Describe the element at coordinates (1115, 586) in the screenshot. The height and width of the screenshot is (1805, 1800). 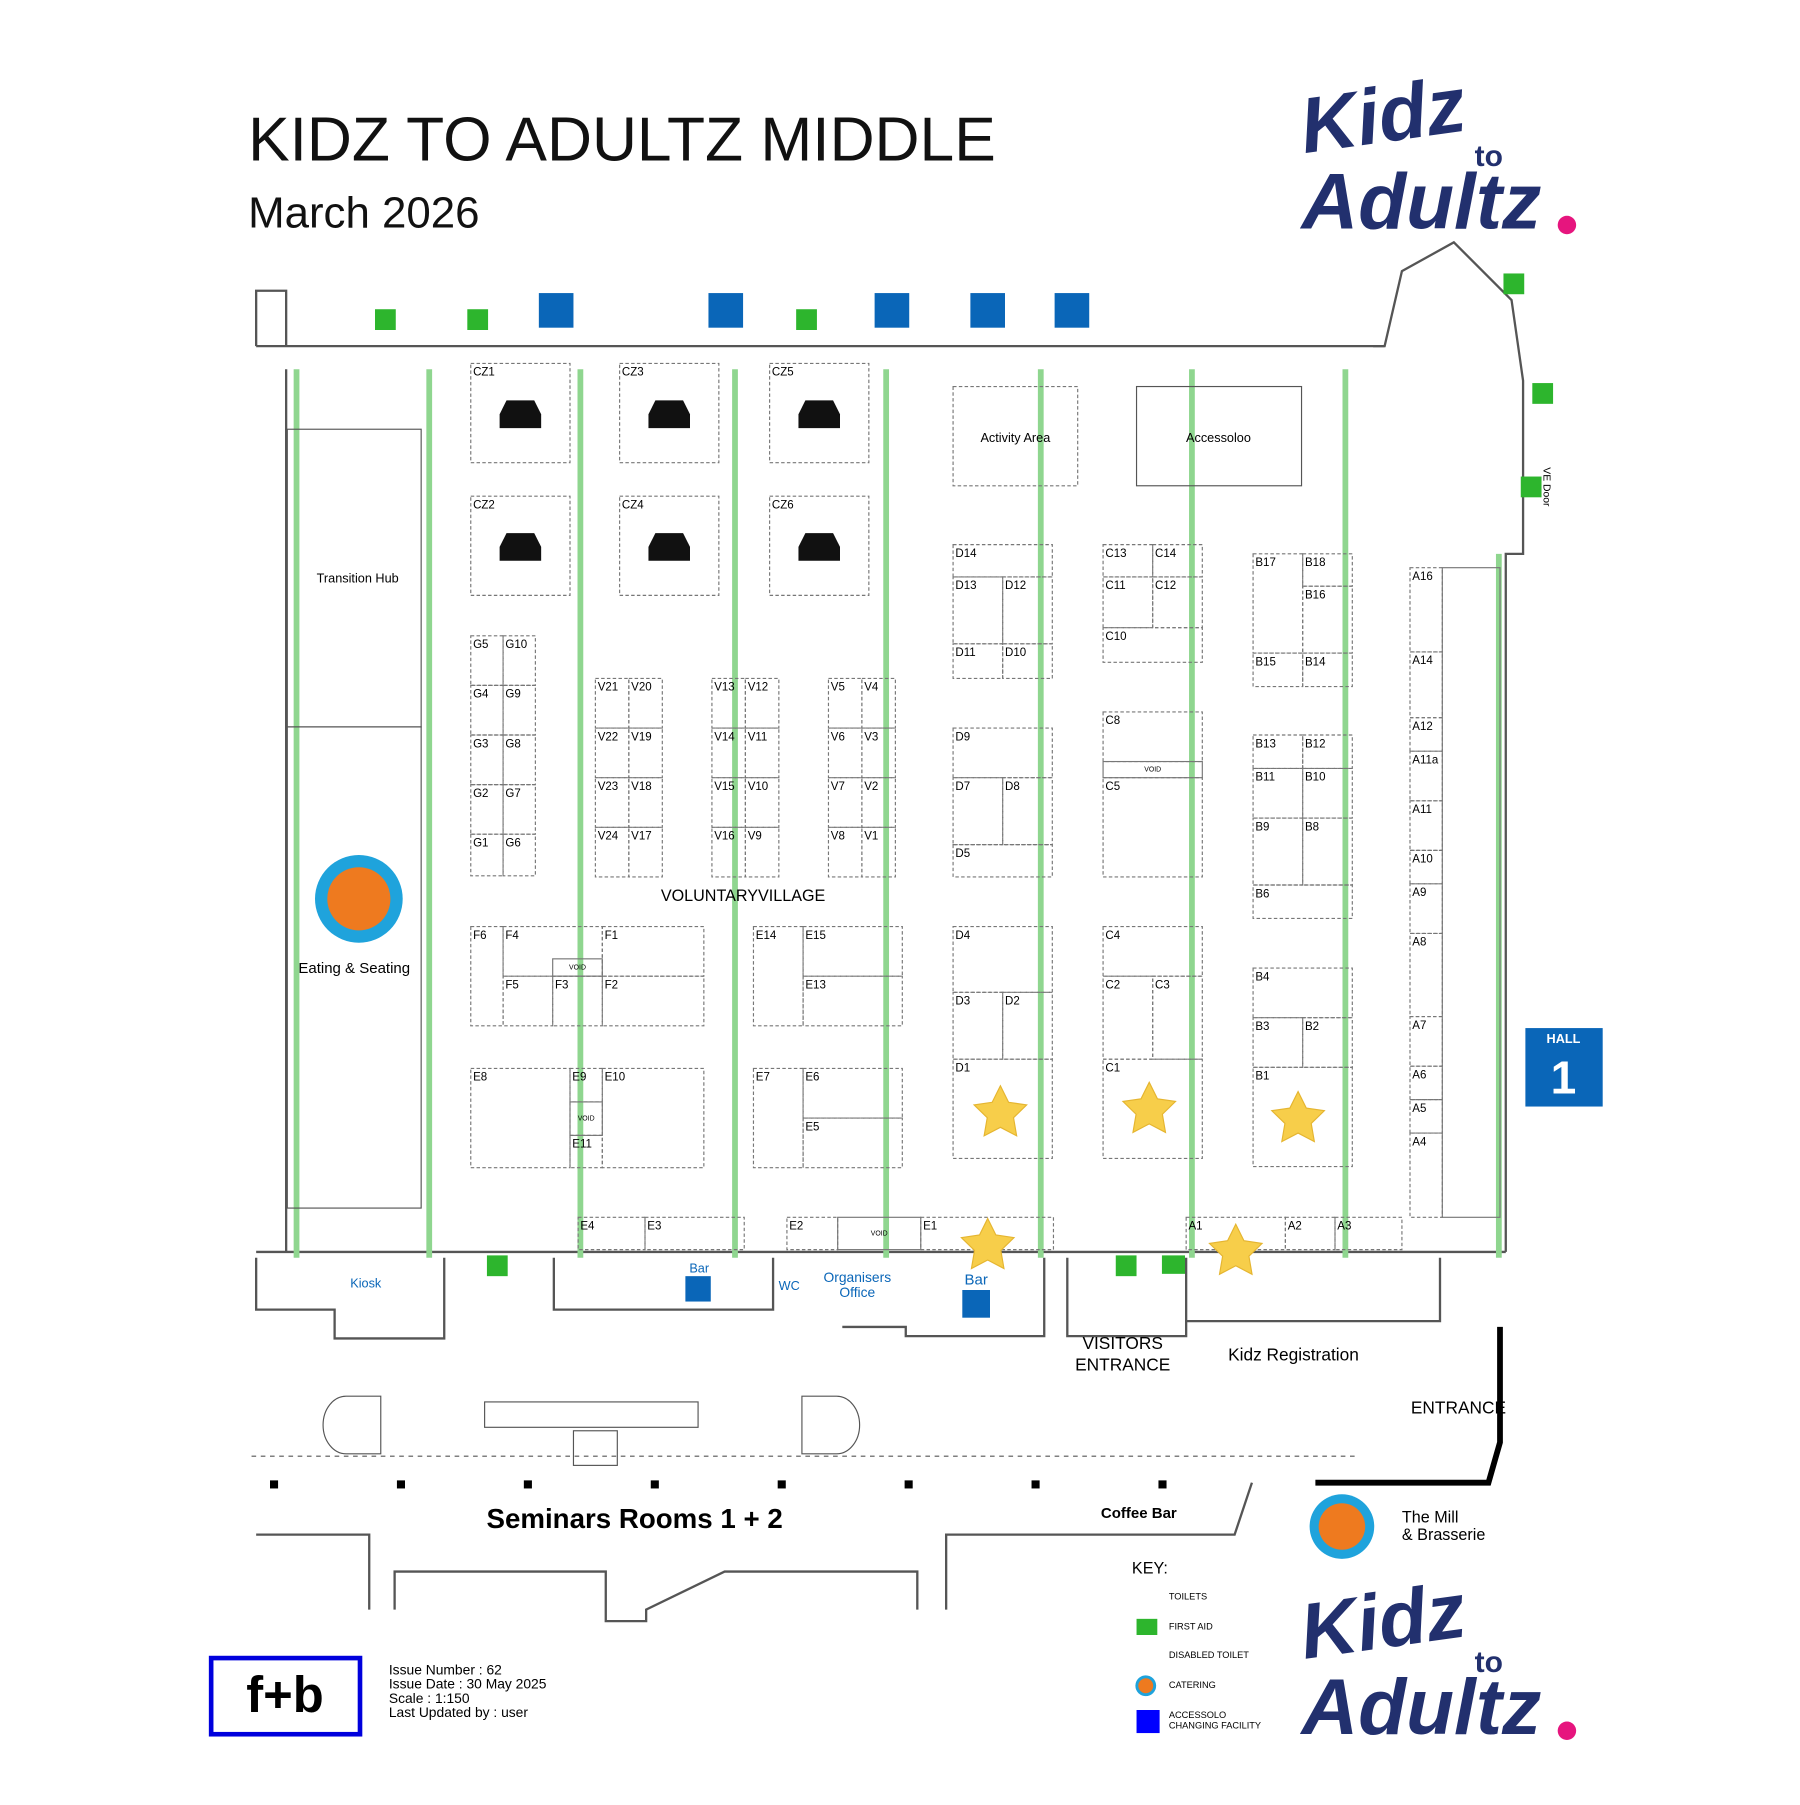
I see `booth-label: C11` at that location.